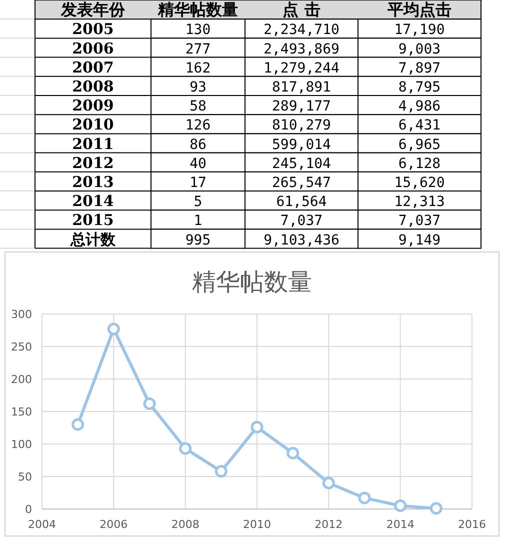  What do you see at coordinates (419, 88) in the screenshot?
I see `data-label: 8,795` at bounding box center [419, 88].